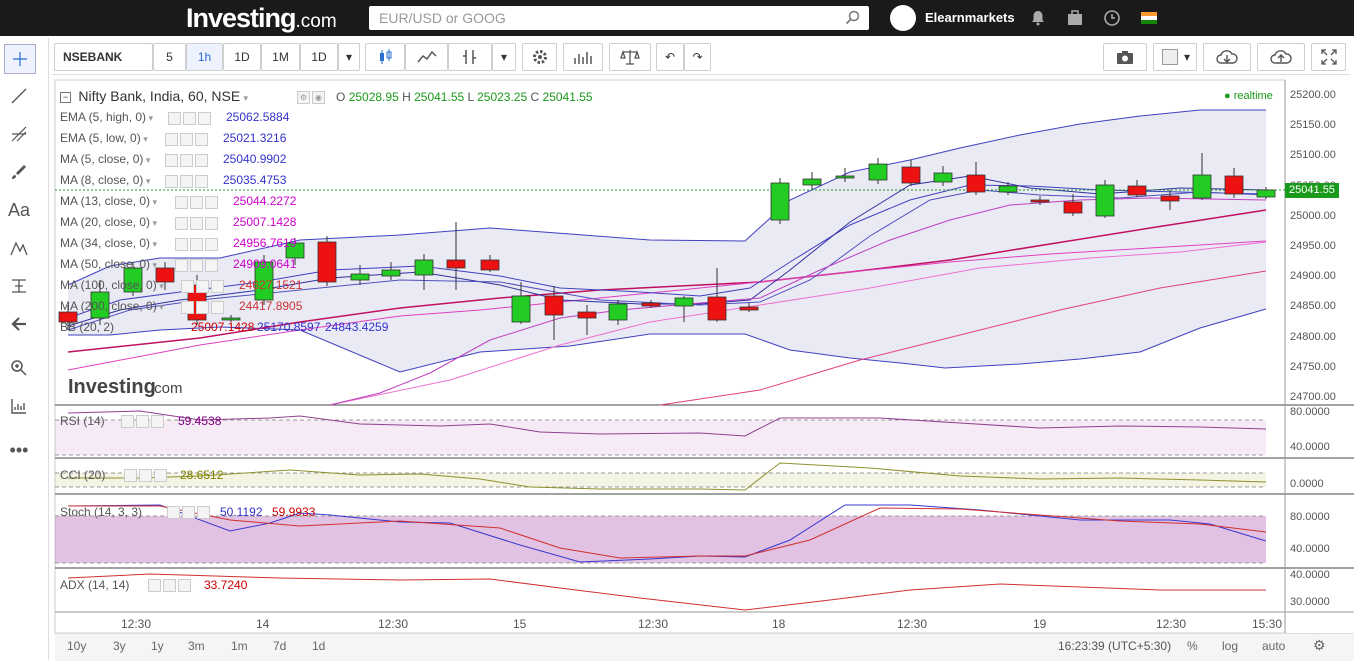 This screenshot has width=1354, height=661. Describe the element at coordinates (160, 475) in the screenshot. I see `cci-close-icon` at that location.